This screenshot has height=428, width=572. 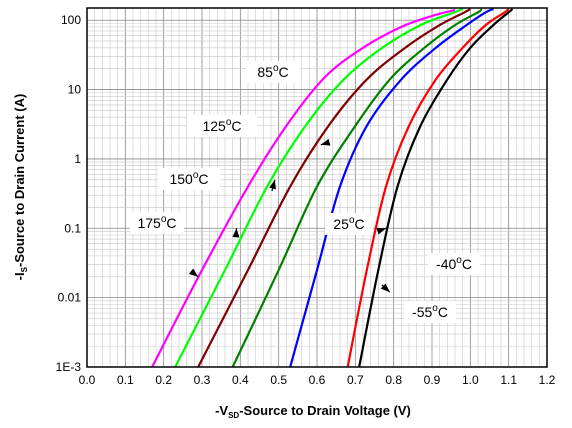 I want to click on y-tick-label: 0.1, so click(x=72, y=228).